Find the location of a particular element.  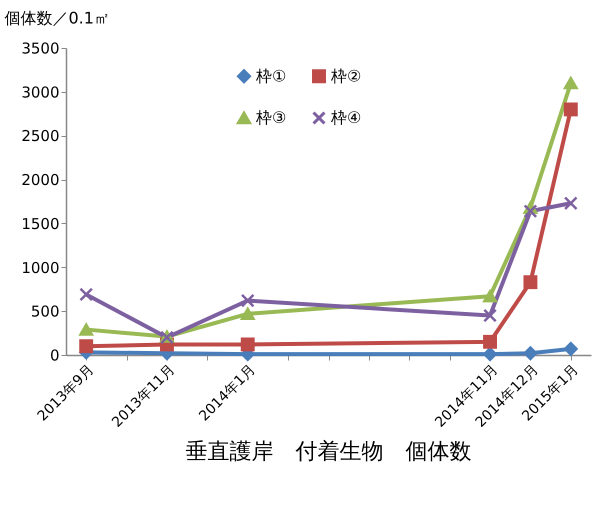

y-tick-label: 0 is located at coordinates (55, 355).